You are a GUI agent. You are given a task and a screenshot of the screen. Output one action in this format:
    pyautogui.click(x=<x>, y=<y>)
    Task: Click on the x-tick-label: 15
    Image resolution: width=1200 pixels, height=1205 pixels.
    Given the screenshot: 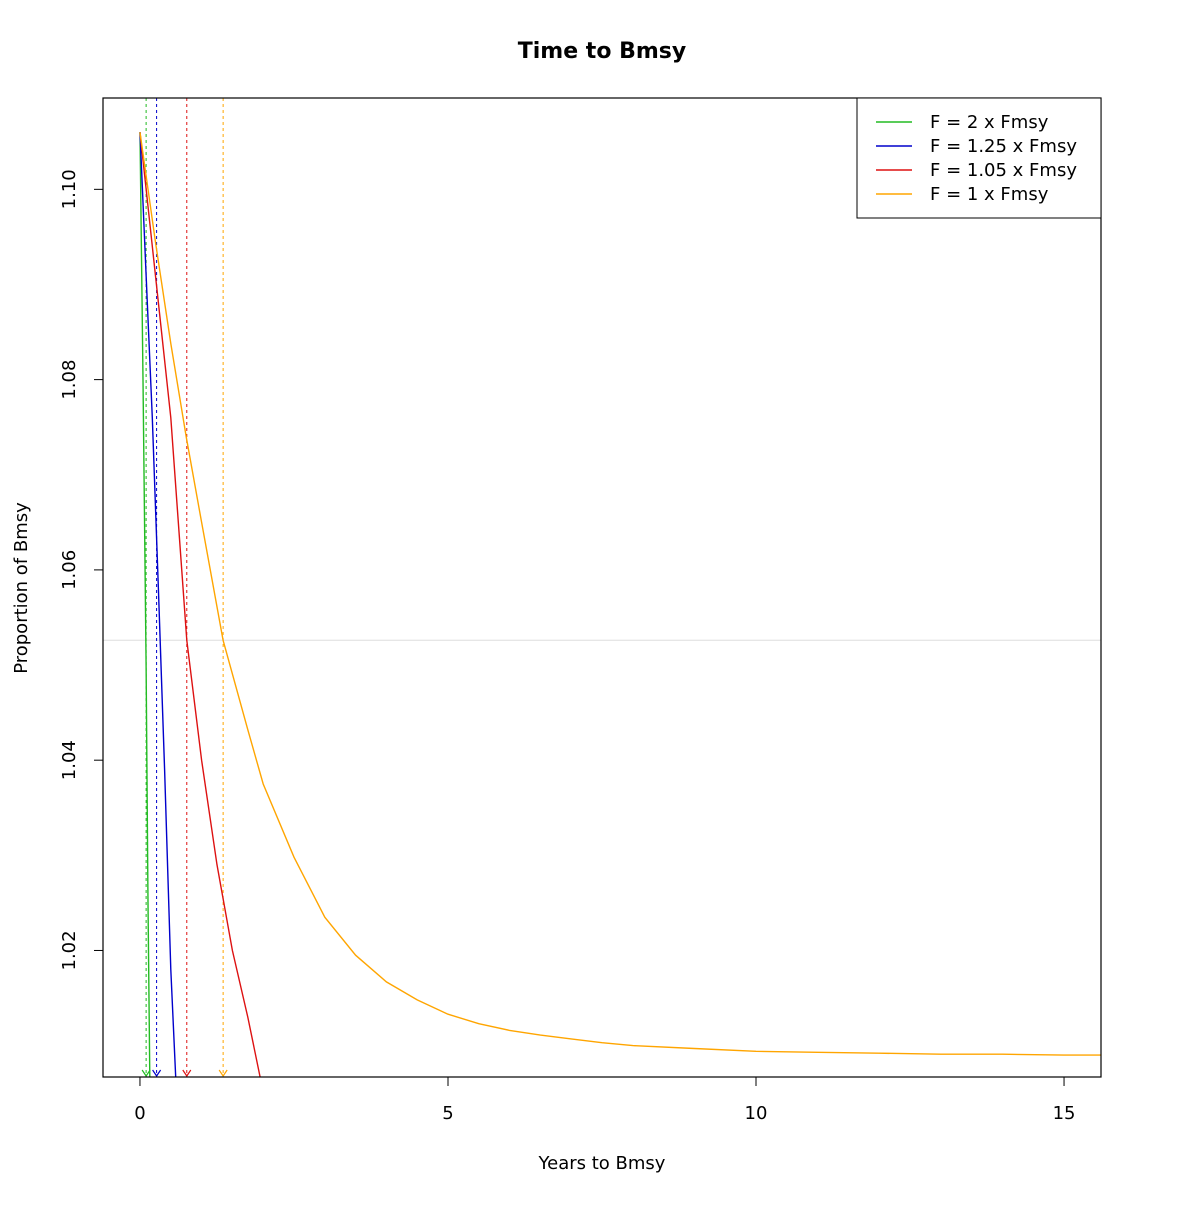 What is the action you would take?
    pyautogui.click(x=1064, y=1113)
    